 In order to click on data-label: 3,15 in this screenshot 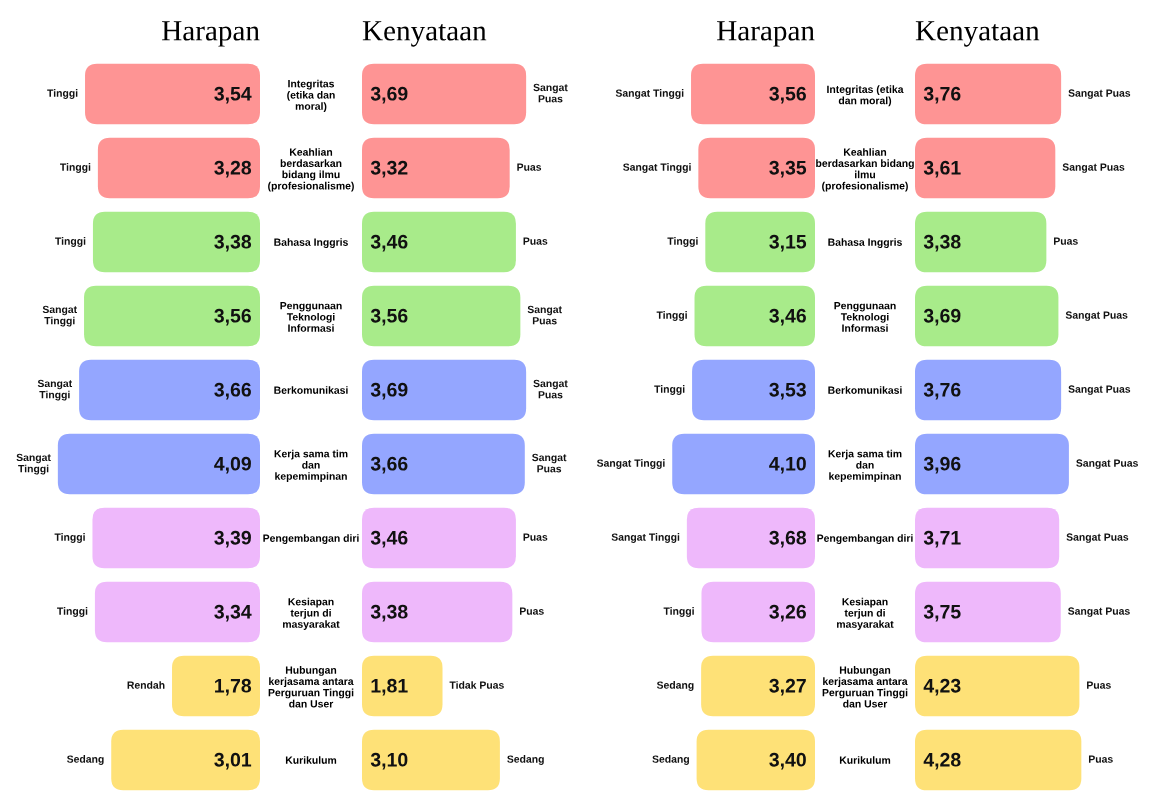, I will do `click(788, 243)`.